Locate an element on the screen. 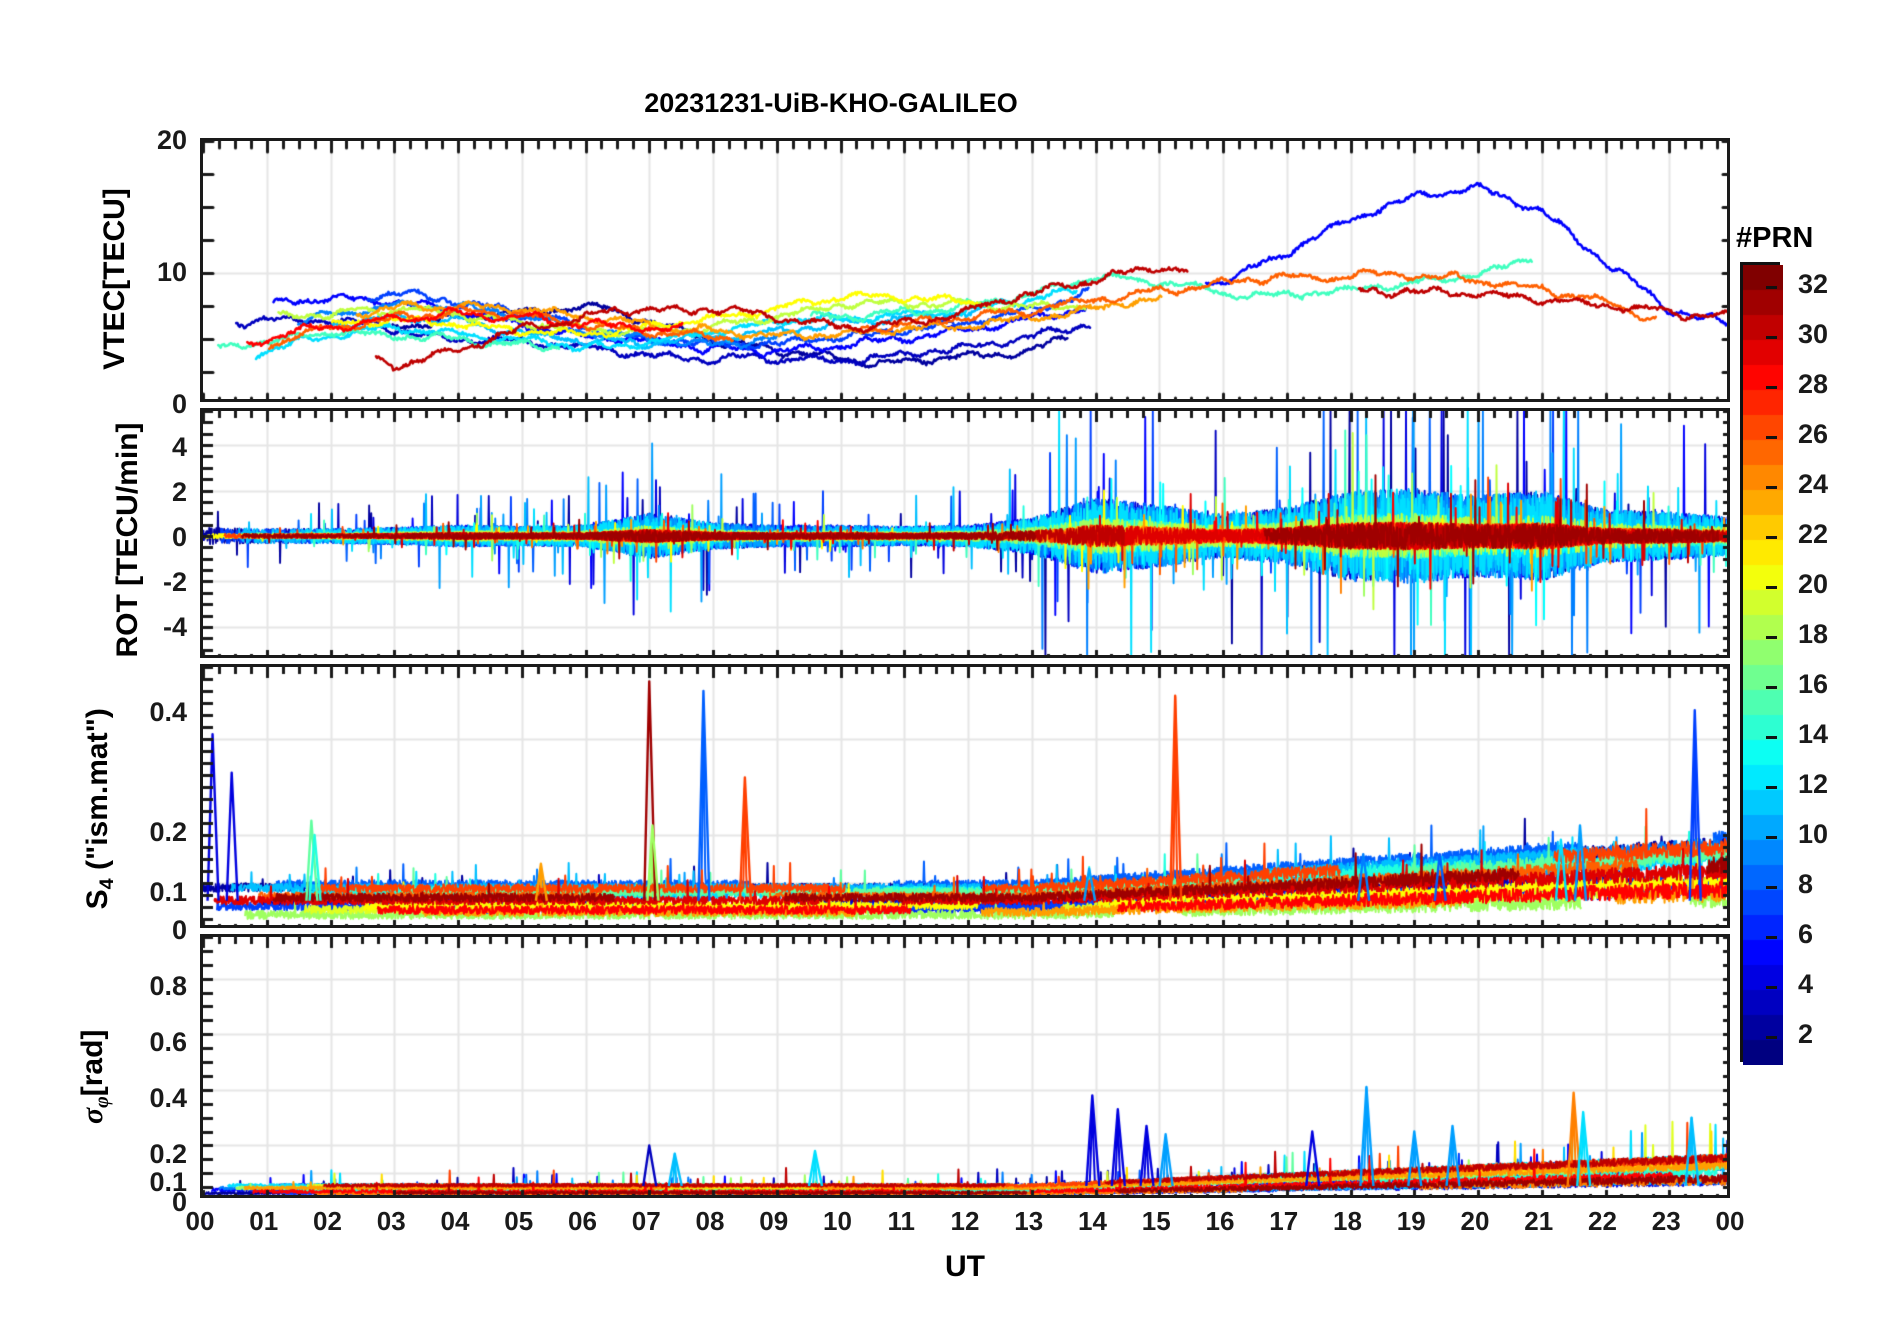  ytick-vtec-20: 20 is located at coordinates (171, 140).